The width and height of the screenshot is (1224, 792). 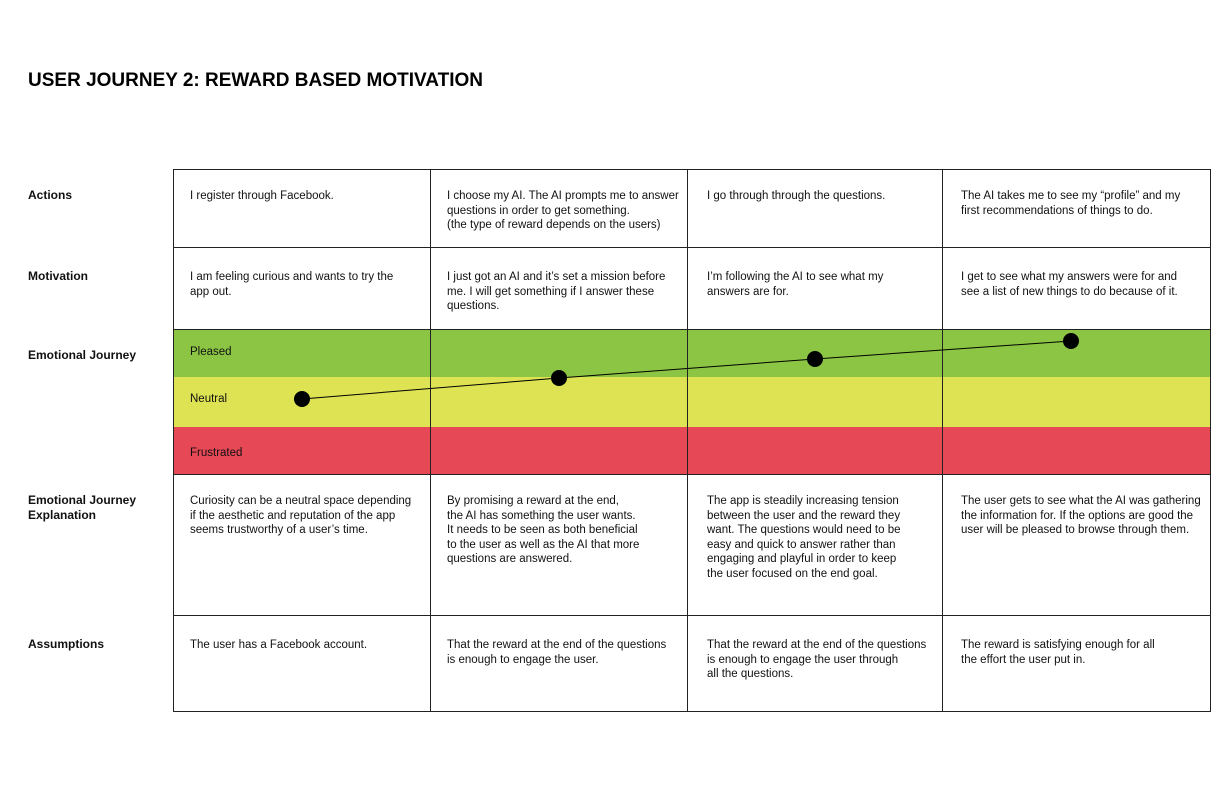 I want to click on cell-text: I go through through the questions., so click(x=796, y=196).